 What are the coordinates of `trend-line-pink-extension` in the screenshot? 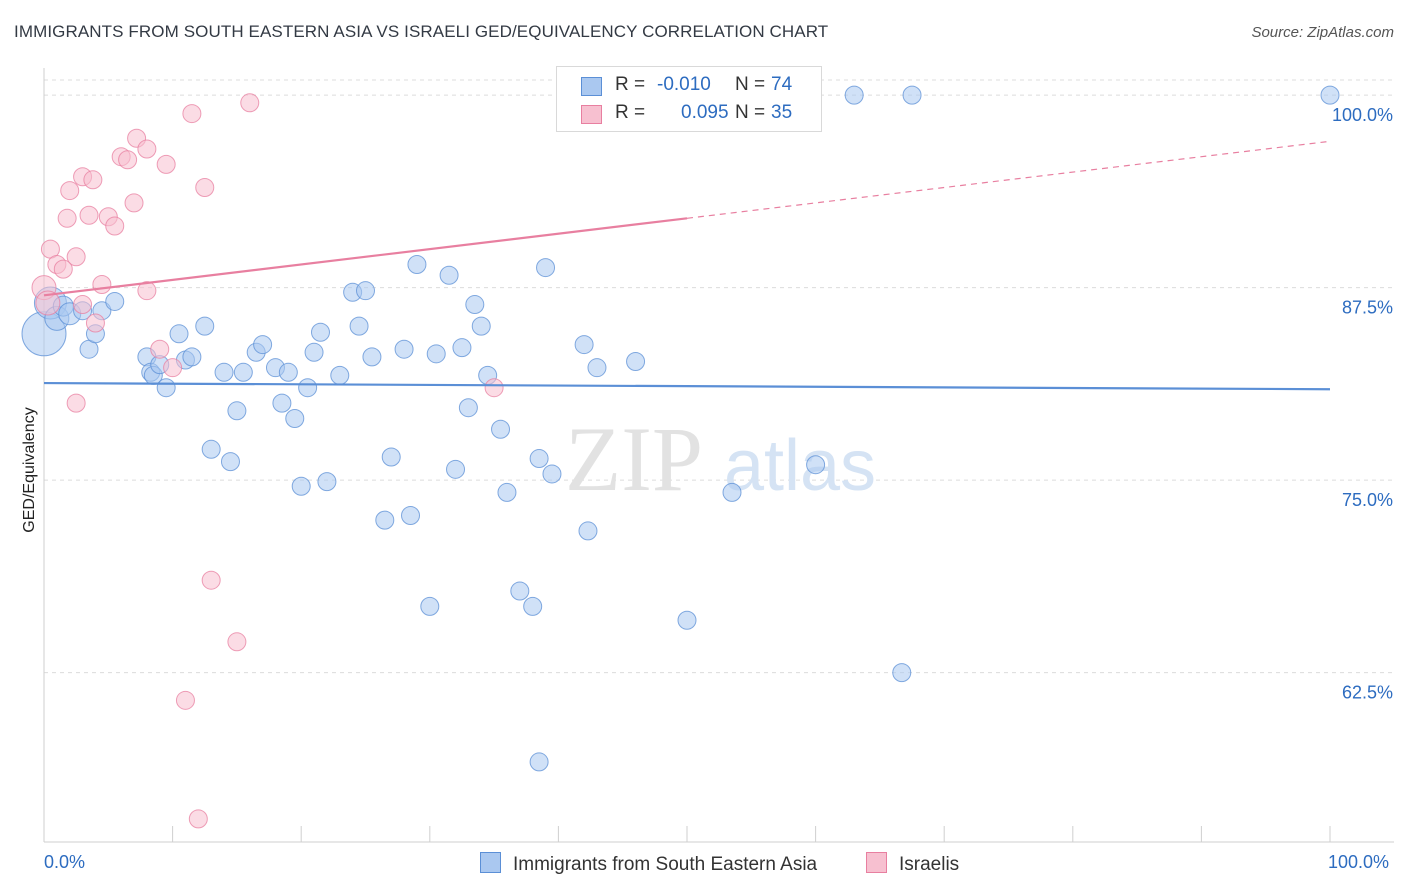 It's located at (1008, 179).